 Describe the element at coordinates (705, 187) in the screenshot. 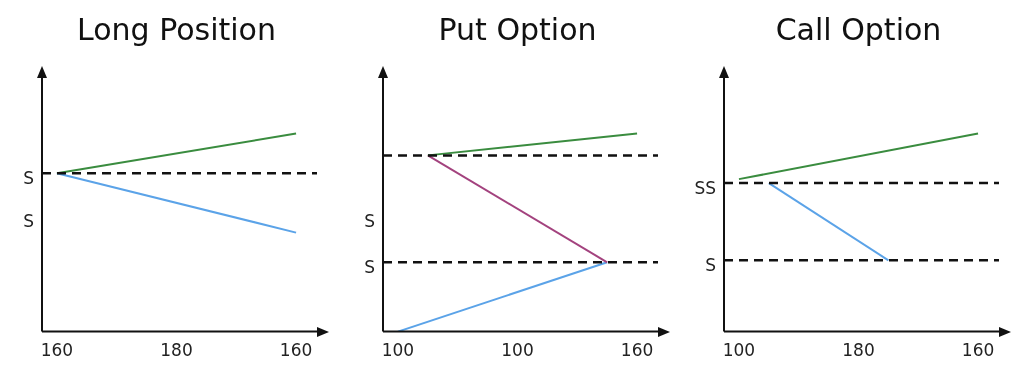

I see `ref-line-label: SS` at that location.